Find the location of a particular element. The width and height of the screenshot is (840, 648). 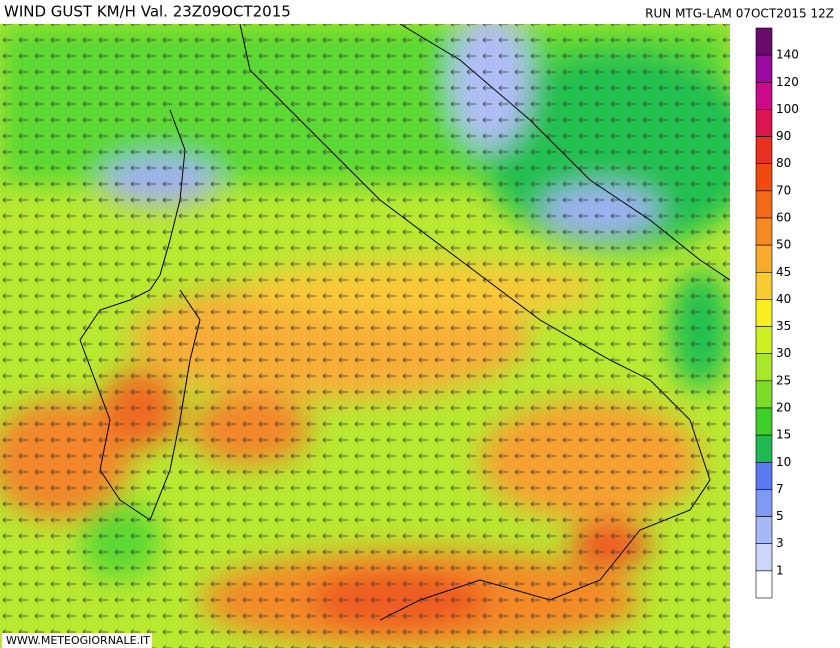

legend-label: 7 is located at coordinates (780, 489).